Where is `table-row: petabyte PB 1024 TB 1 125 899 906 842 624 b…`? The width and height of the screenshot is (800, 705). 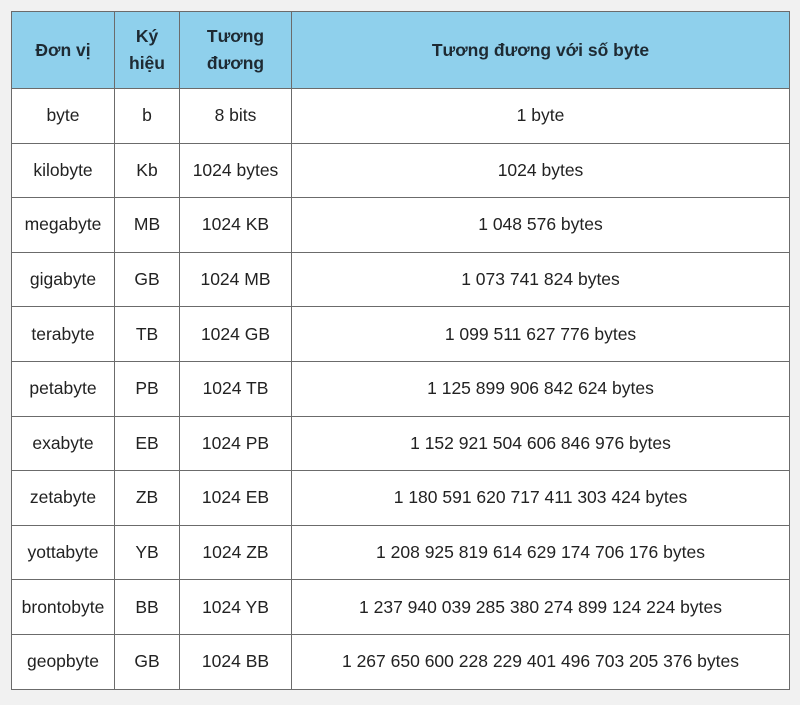 table-row: petabyte PB 1024 TB 1 125 899 906 842 624 b… is located at coordinates (400, 388).